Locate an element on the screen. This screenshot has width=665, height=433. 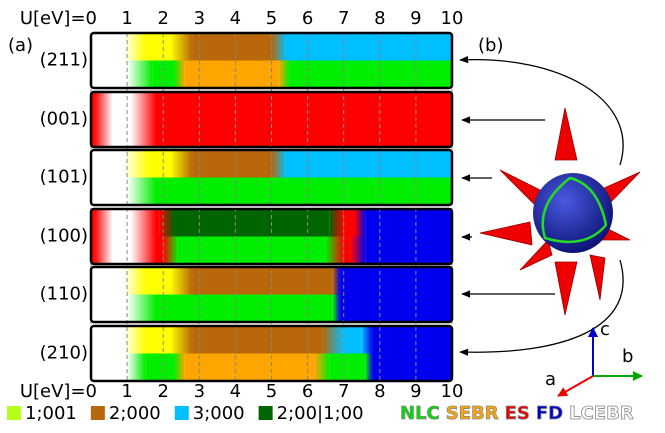
row-label: (001) is located at coordinates (64, 119).